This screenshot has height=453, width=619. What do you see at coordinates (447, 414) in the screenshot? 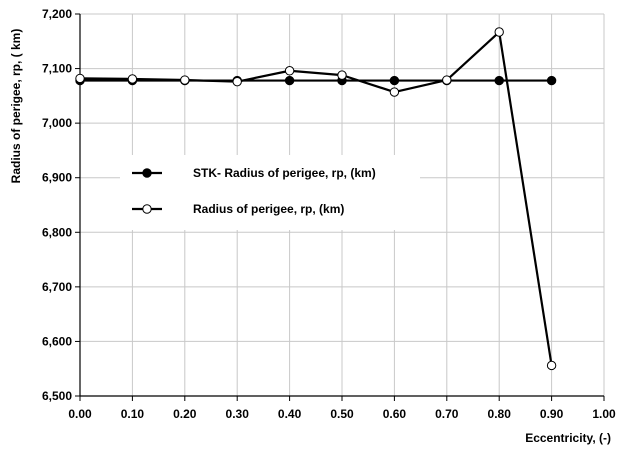
I see `x-tick-label: 0.70` at bounding box center [447, 414].